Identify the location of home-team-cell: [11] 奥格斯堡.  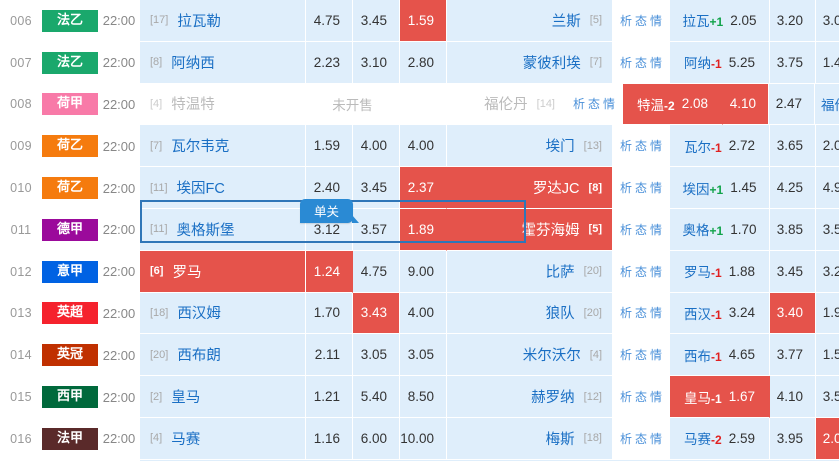
(223, 230).